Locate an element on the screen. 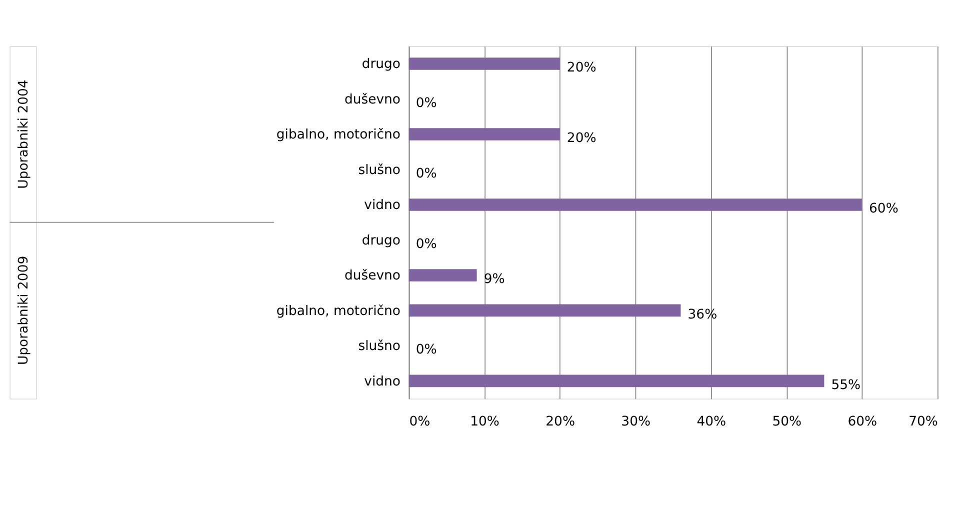 The image size is (956, 522). data-label: 60% is located at coordinates (883, 209).